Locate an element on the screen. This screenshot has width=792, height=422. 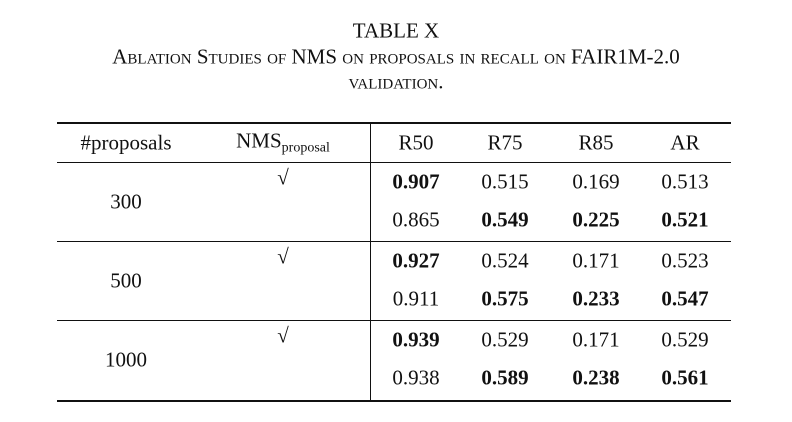
table-number: TABLE X is located at coordinates (396, 30).